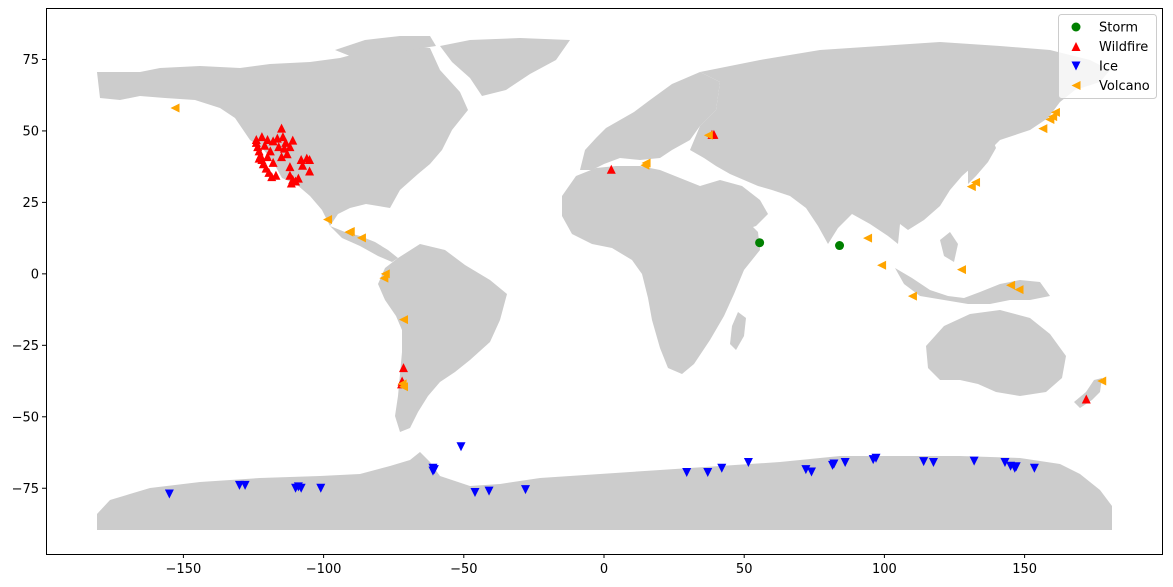 The width and height of the screenshot is (1173, 587). Describe the element at coordinates (1124, 86) in the screenshot. I see `legend-label-volcano: Volcano` at that location.